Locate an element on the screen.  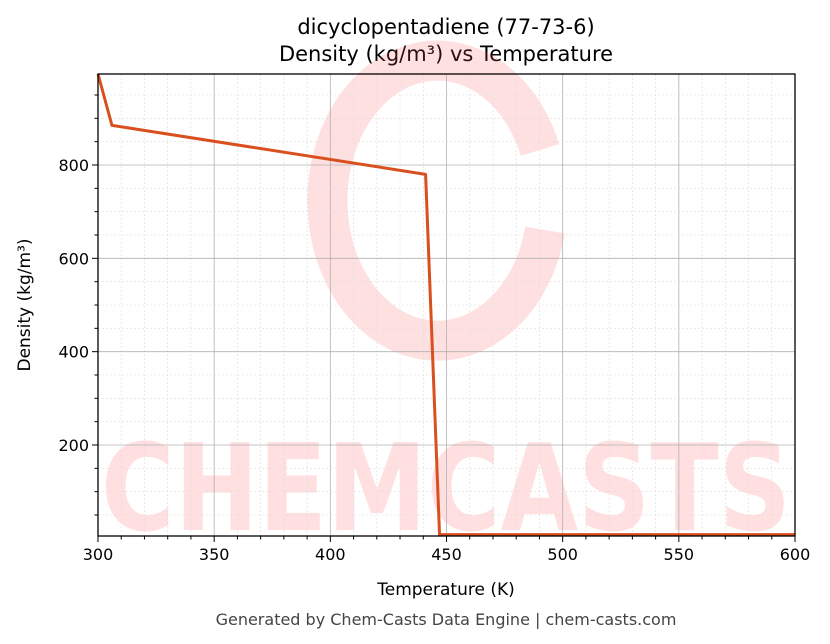
y-tick-label: 600 is located at coordinates (73, 258).